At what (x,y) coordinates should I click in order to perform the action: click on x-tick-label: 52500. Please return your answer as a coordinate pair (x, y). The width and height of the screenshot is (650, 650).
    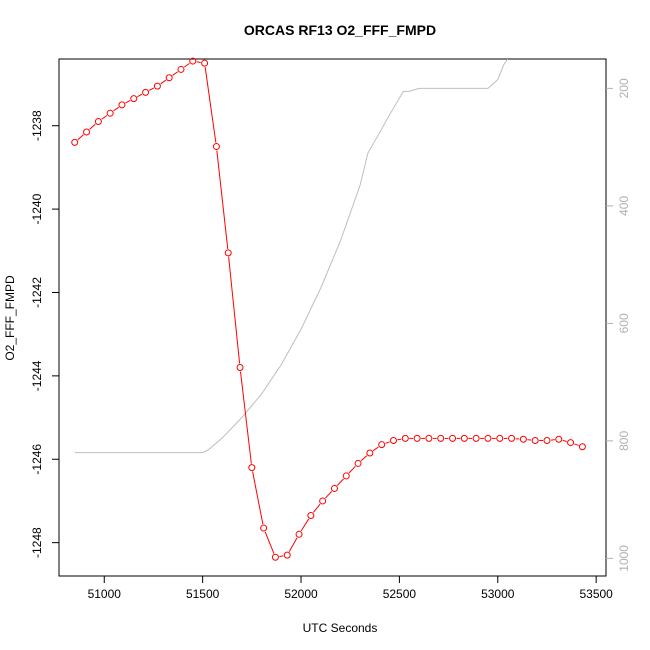
    Looking at the image, I should click on (400, 594).